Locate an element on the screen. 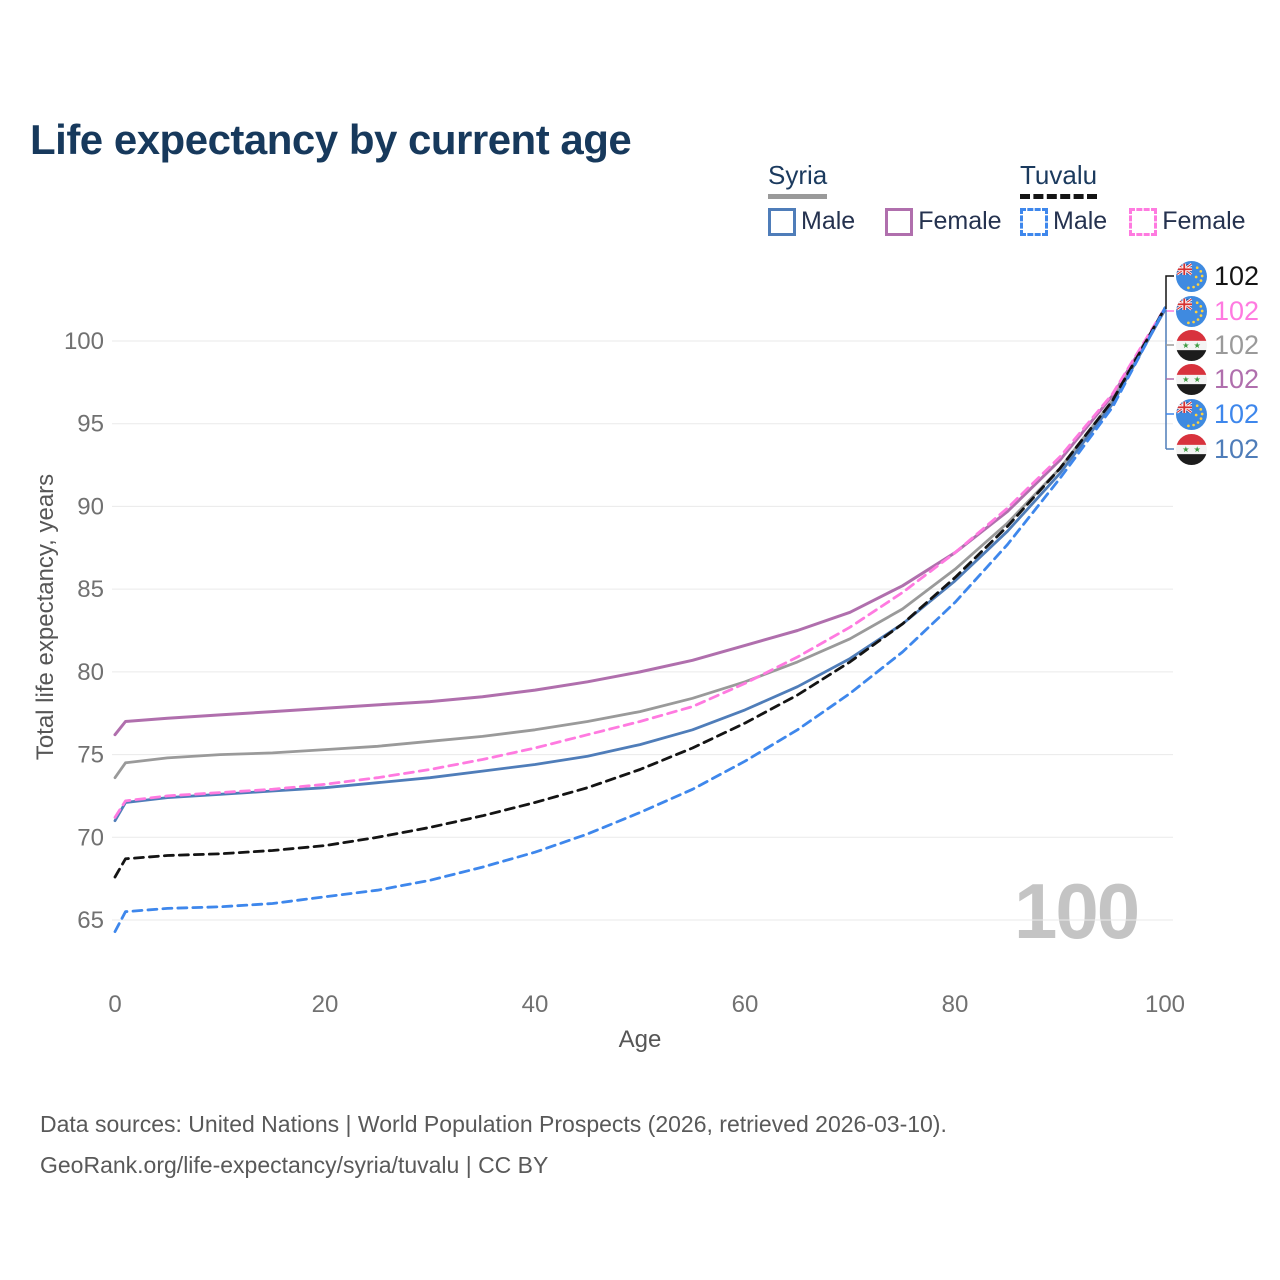 This screenshot has width=1280, height=1280. legend-tuvalu-male-label: Male is located at coordinates (1080, 221).